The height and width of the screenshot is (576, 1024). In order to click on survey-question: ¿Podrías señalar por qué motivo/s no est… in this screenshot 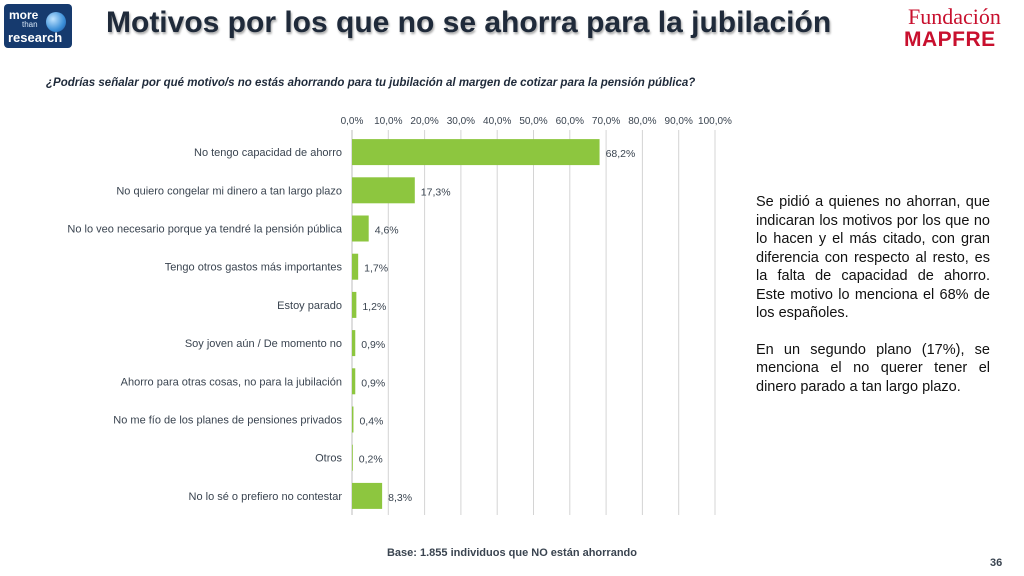, I will do `click(371, 83)`.